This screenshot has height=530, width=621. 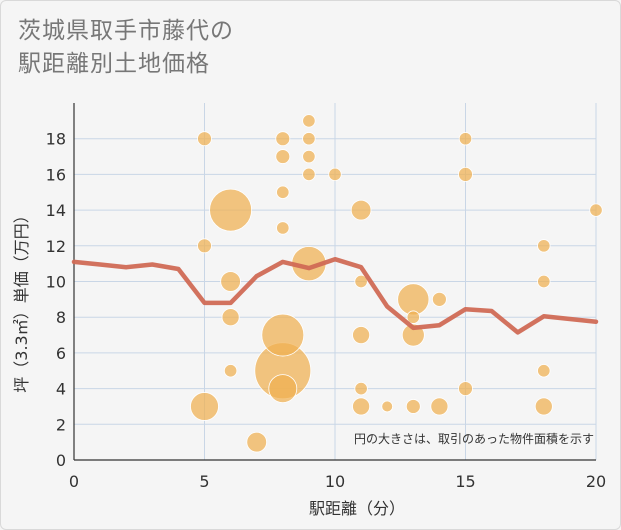 I want to click on trend-series, so click(x=335, y=295).